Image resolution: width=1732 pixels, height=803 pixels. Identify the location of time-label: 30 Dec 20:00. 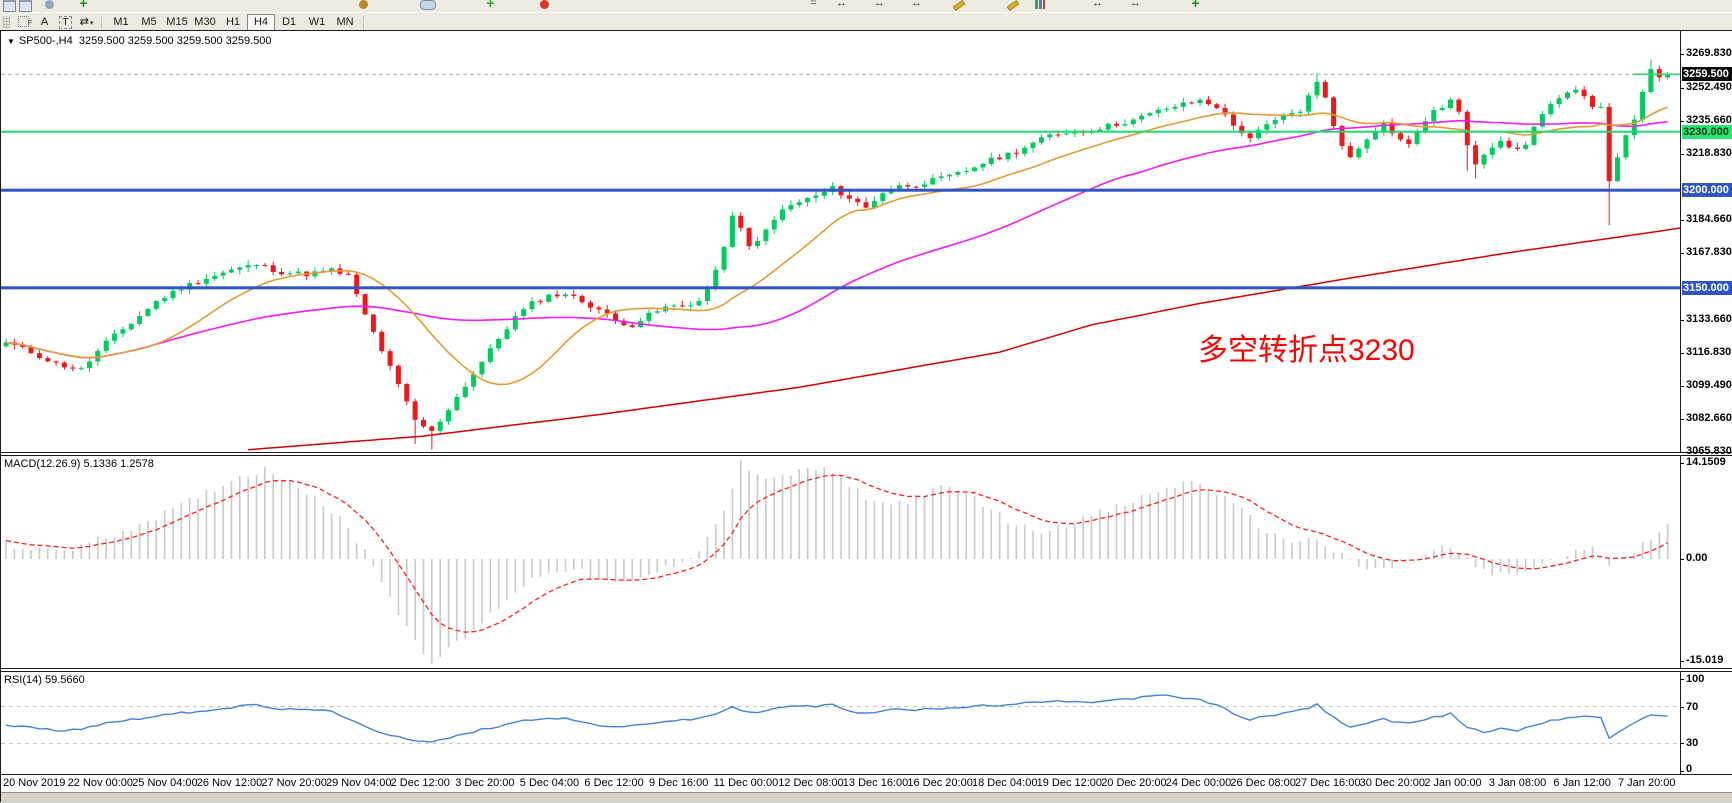
(1392, 783).